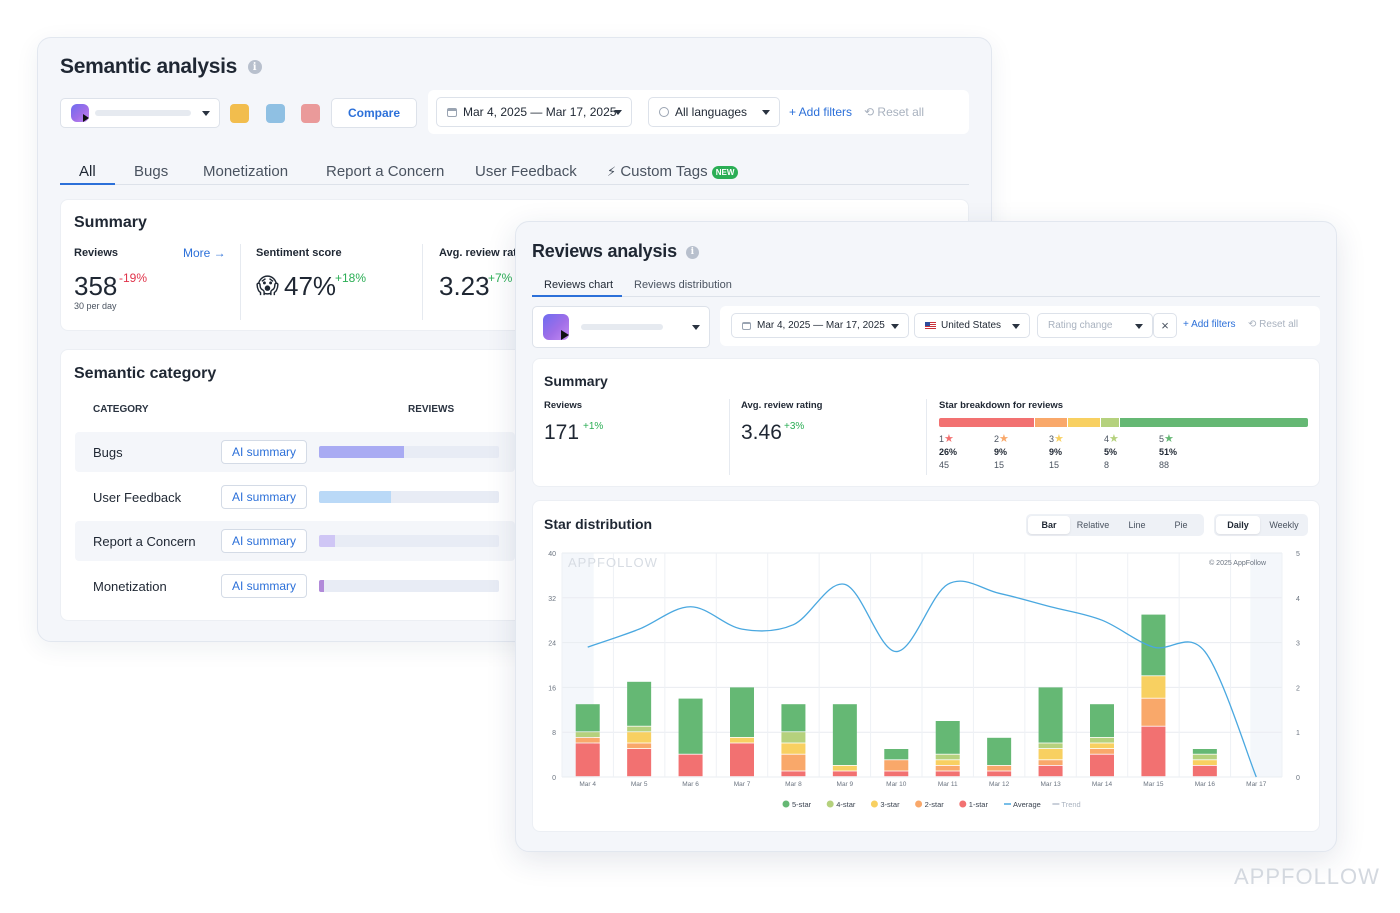  I want to click on chart-type-pie: Pie, so click(1181, 525).